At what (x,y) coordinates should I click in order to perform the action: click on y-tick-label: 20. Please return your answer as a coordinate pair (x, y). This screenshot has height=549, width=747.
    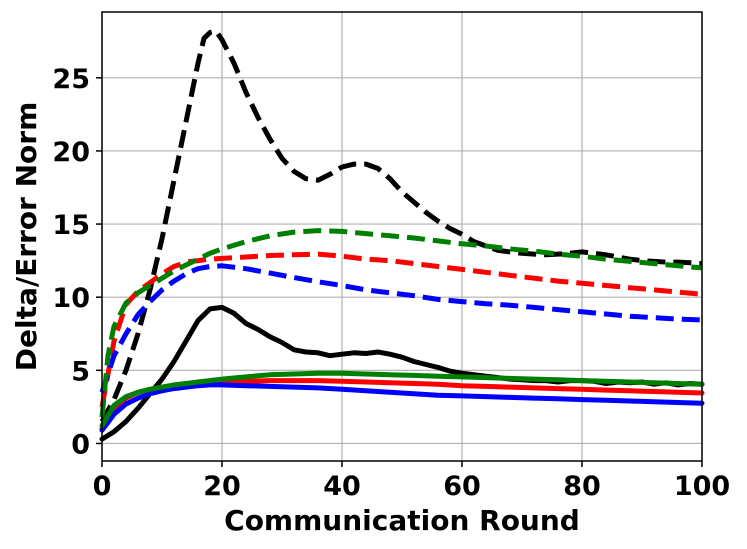
    Looking at the image, I should click on (71, 152).